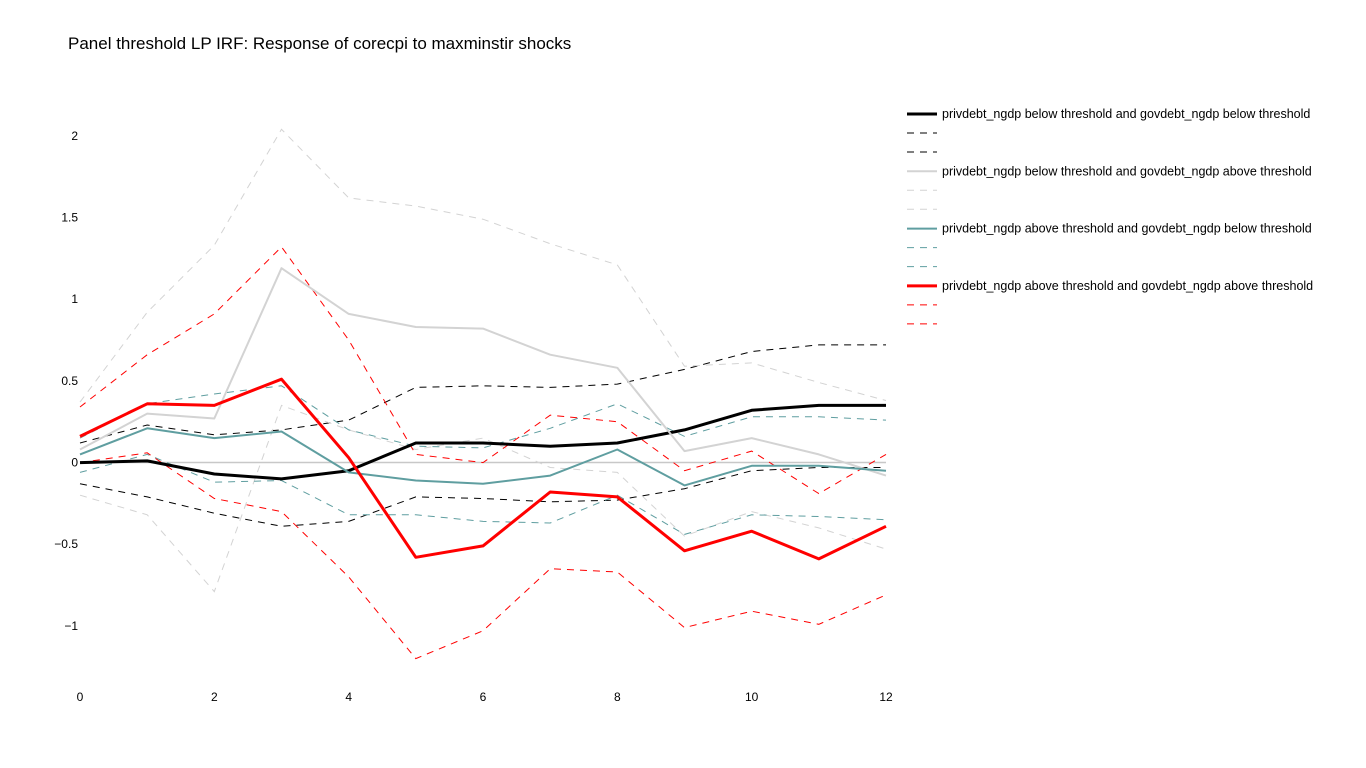 Image resolution: width=1366 pixels, height=768 pixels. What do you see at coordinates (69, 381) in the screenshot?
I see `y-tick-label: 0.5` at bounding box center [69, 381].